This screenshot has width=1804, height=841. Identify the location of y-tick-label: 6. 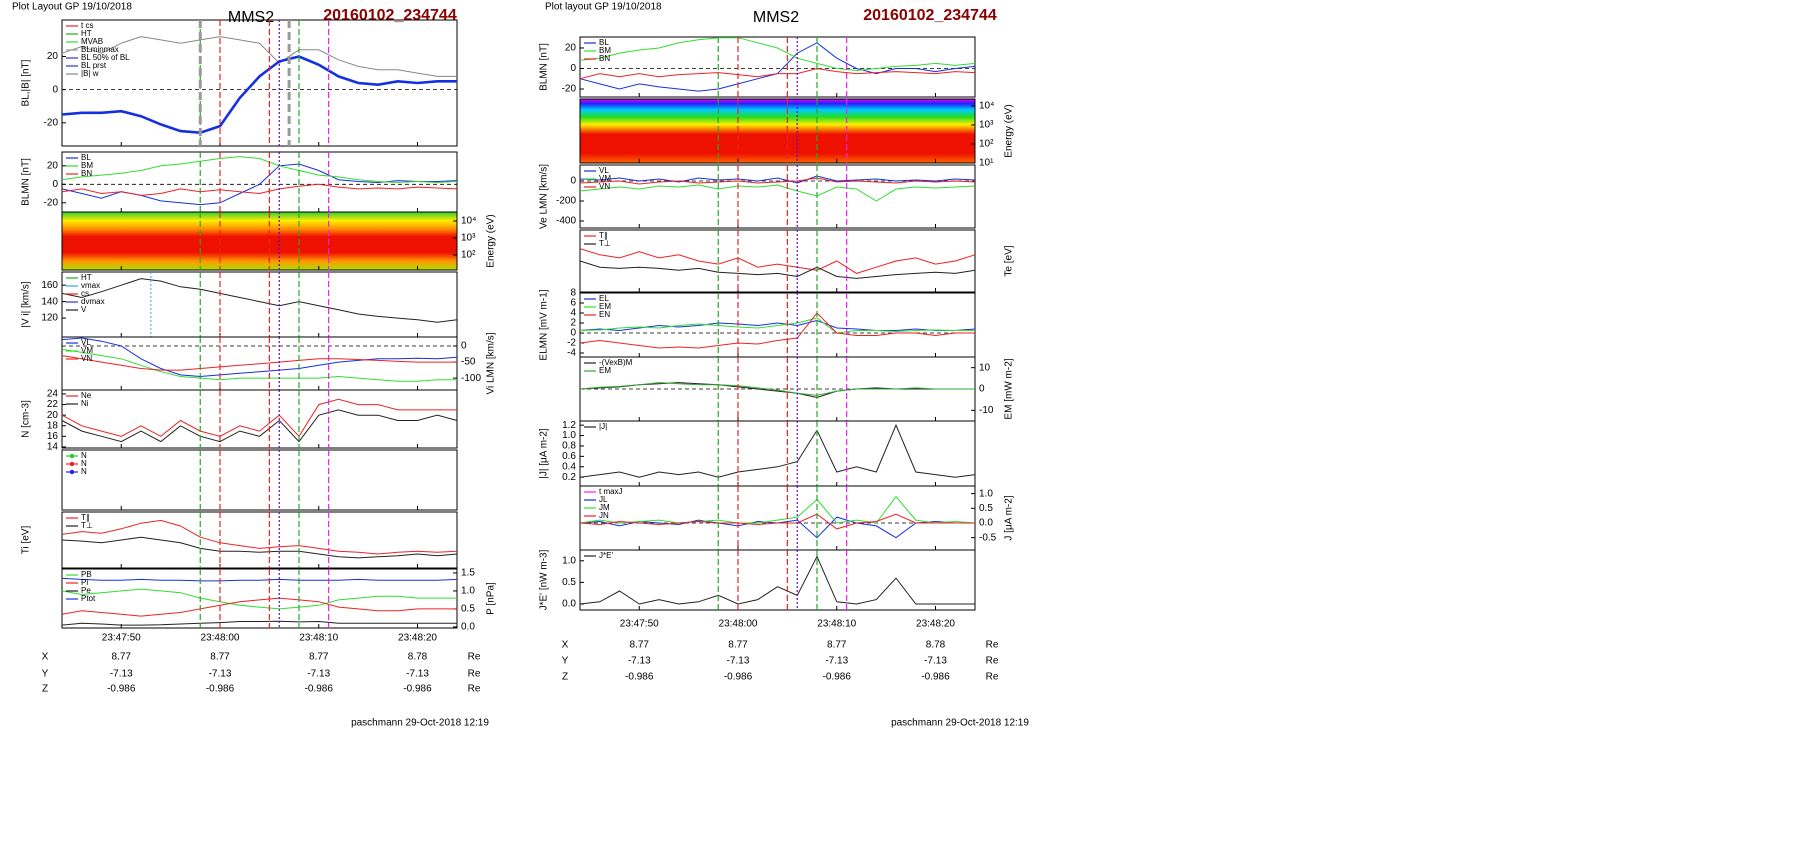
(573, 303).